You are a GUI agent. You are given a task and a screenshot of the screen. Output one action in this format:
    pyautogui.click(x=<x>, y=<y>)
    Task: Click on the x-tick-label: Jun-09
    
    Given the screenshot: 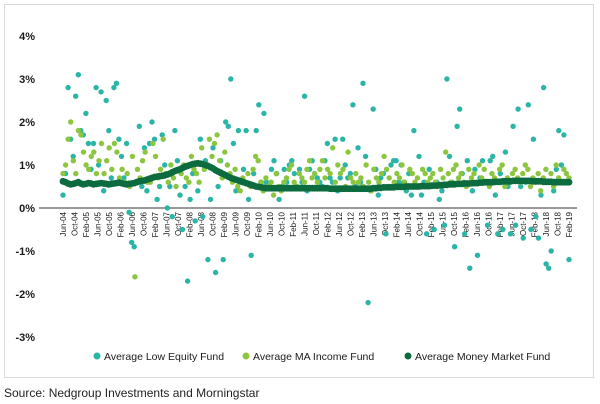 What is the action you would take?
    pyautogui.click(x=236, y=223)
    